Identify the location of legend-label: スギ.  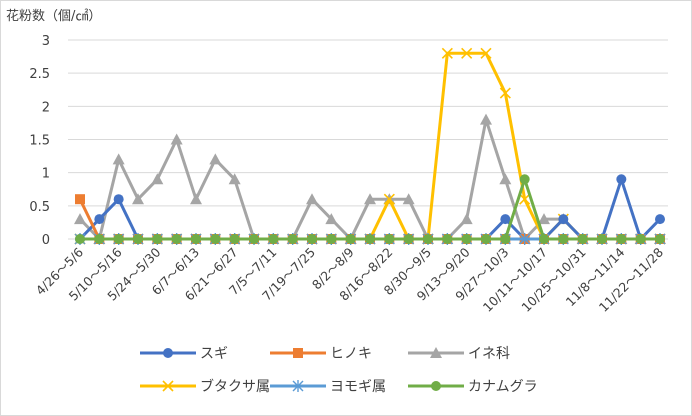
(214, 354).